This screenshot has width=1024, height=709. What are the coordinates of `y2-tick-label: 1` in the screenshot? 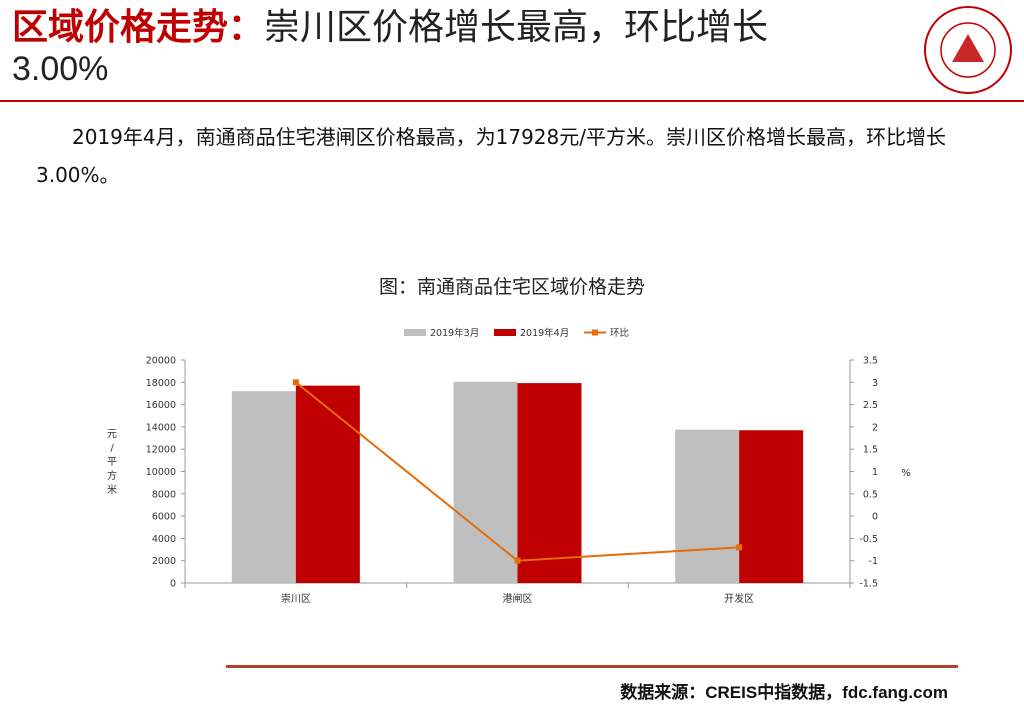 It's located at (875, 472).